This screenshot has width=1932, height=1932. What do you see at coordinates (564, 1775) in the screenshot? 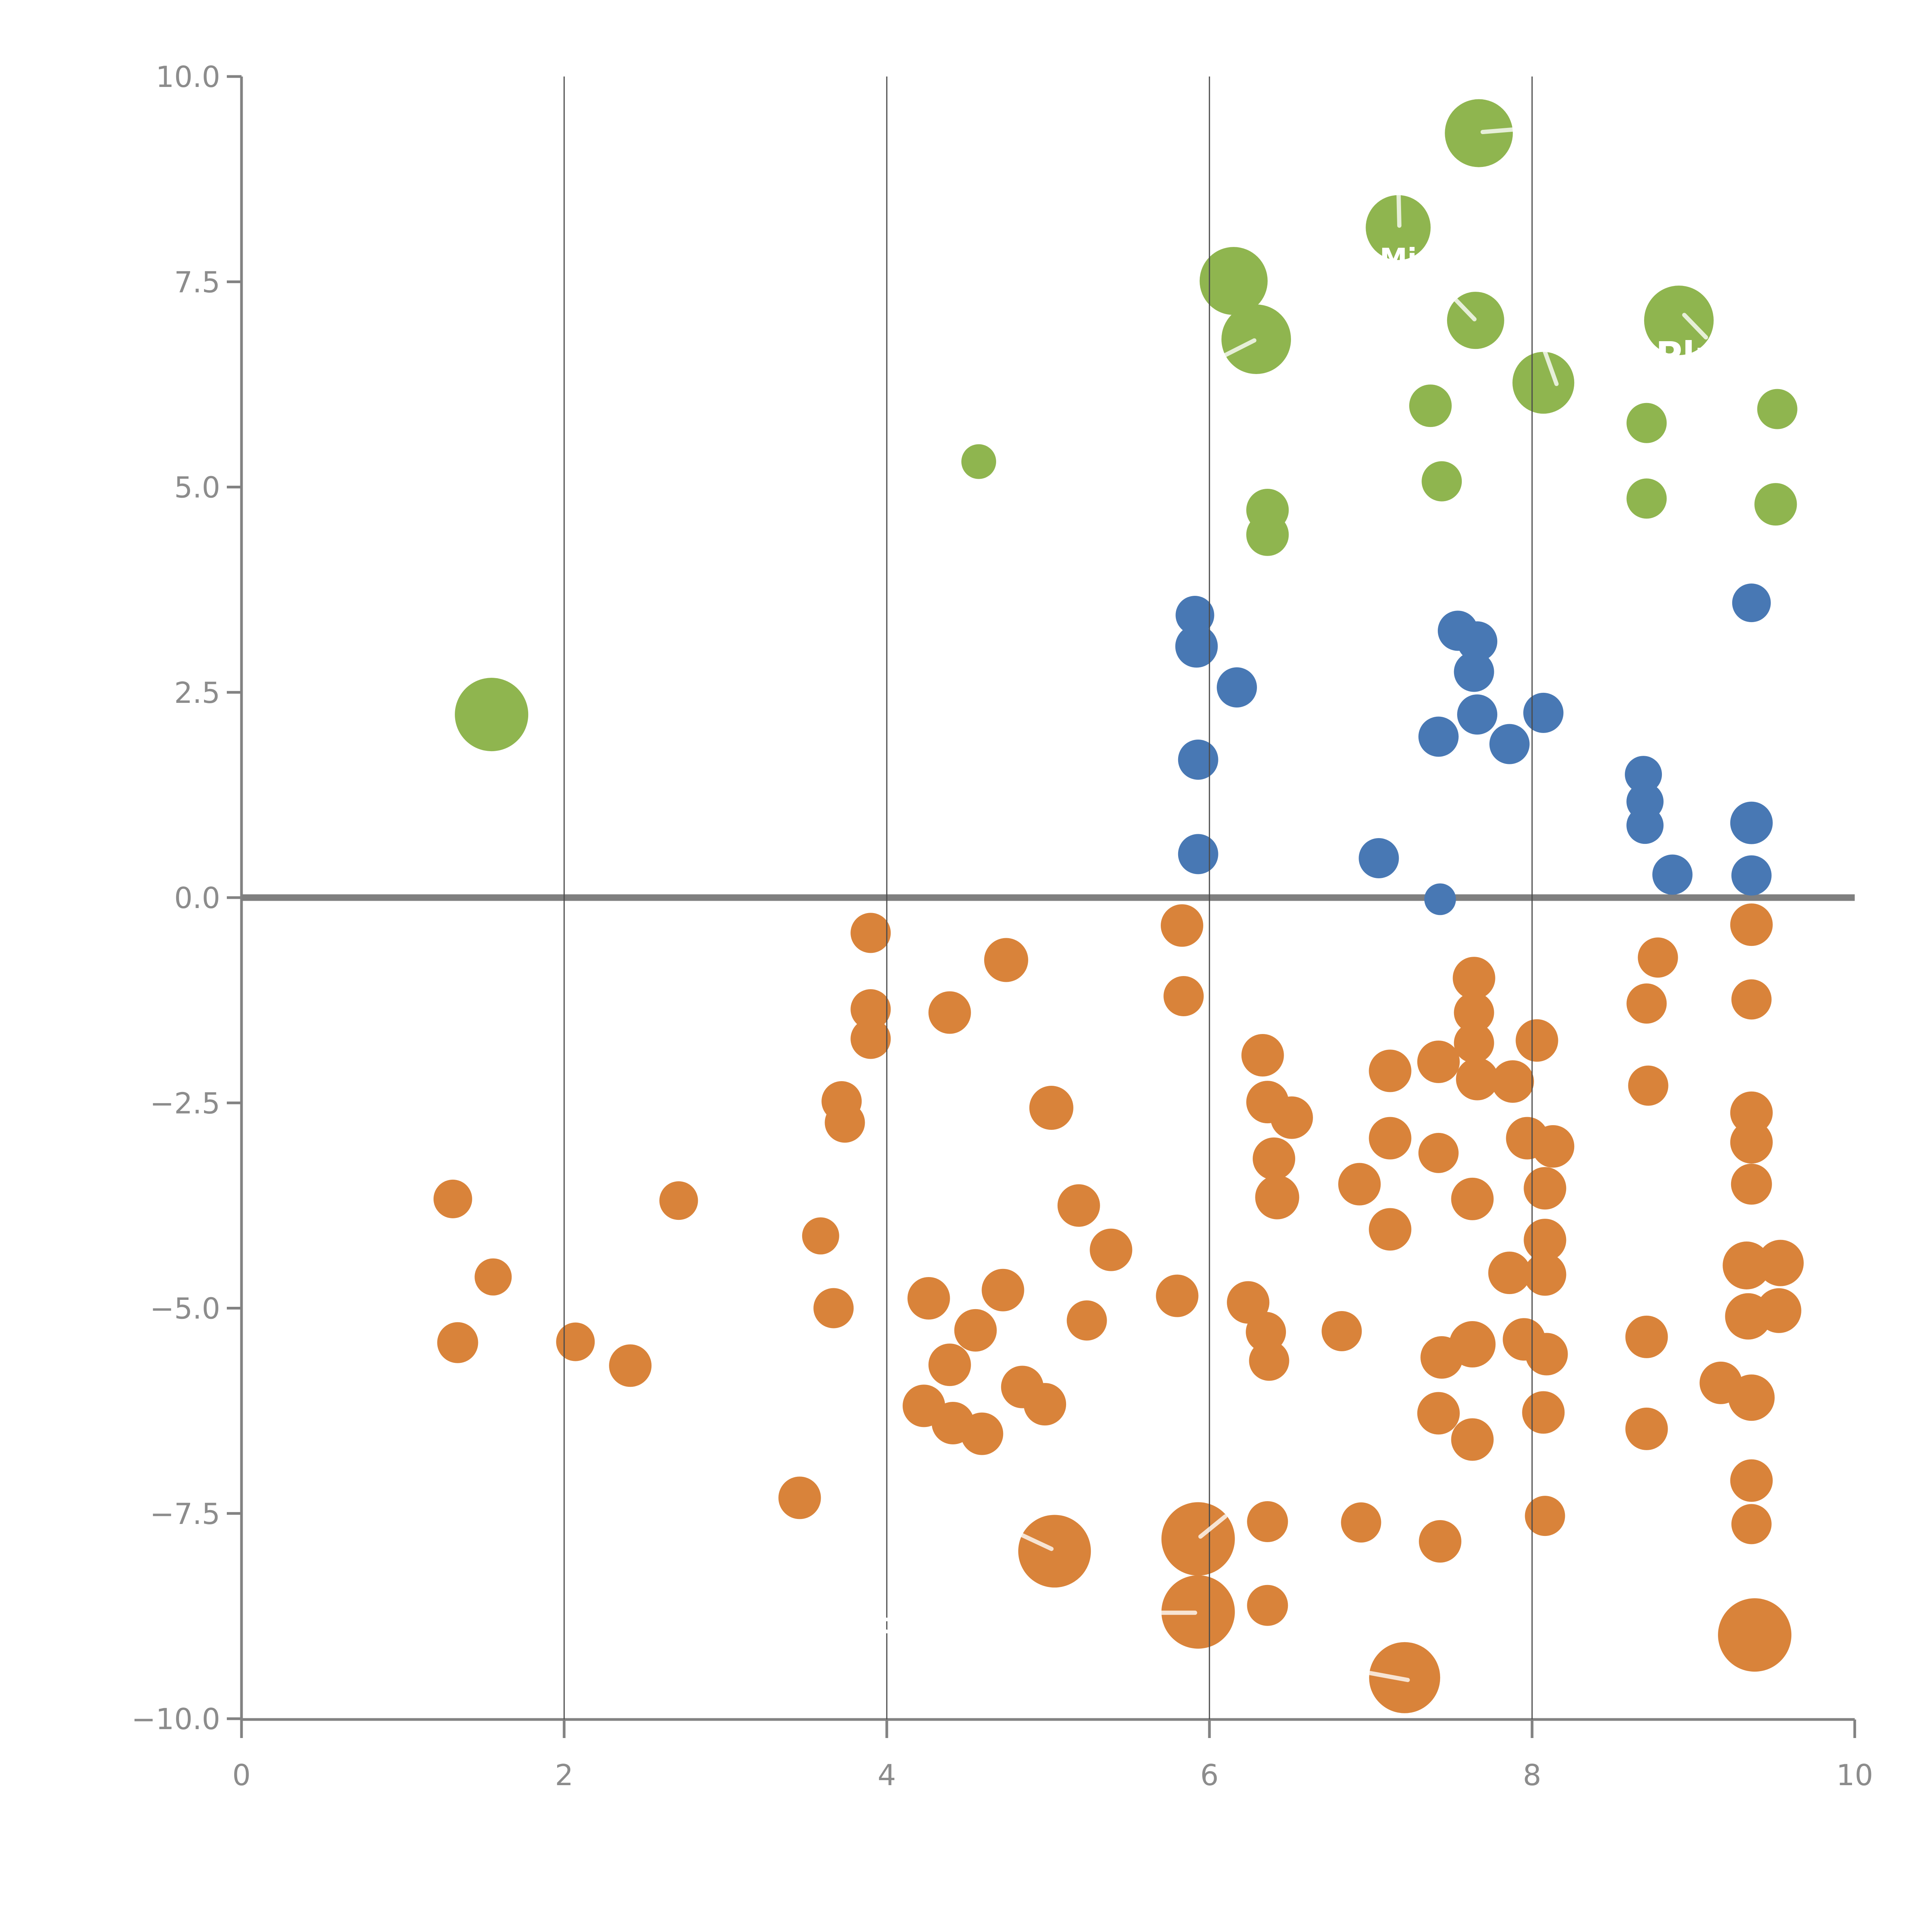
I see `x-tick-label: 2` at bounding box center [564, 1775].